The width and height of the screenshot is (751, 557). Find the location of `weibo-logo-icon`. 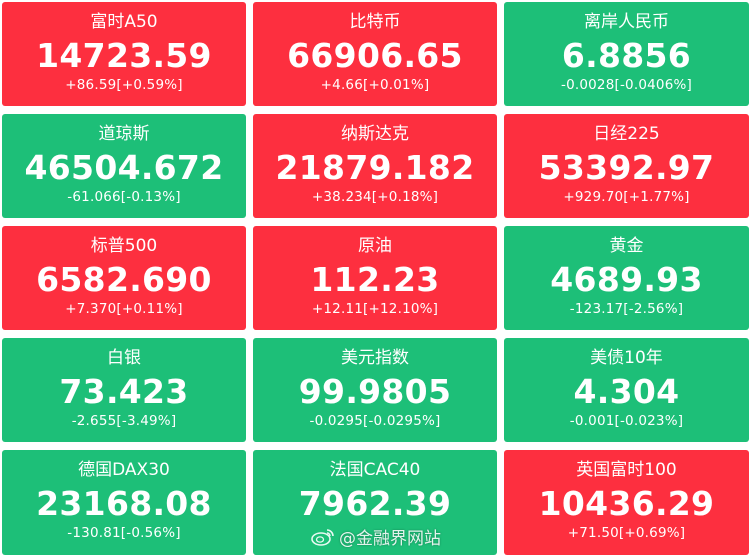

weibo-logo-icon is located at coordinates (322, 537).